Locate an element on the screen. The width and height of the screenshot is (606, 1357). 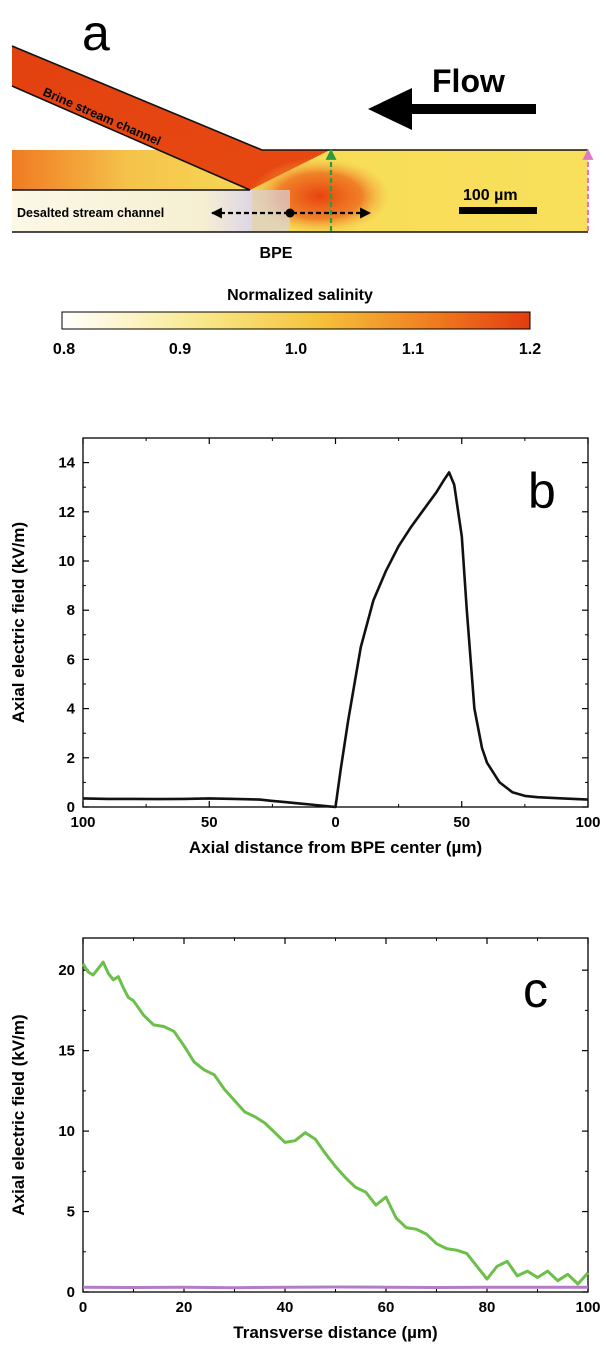
colorbar-tick: 1.0 is located at coordinates (296, 349).